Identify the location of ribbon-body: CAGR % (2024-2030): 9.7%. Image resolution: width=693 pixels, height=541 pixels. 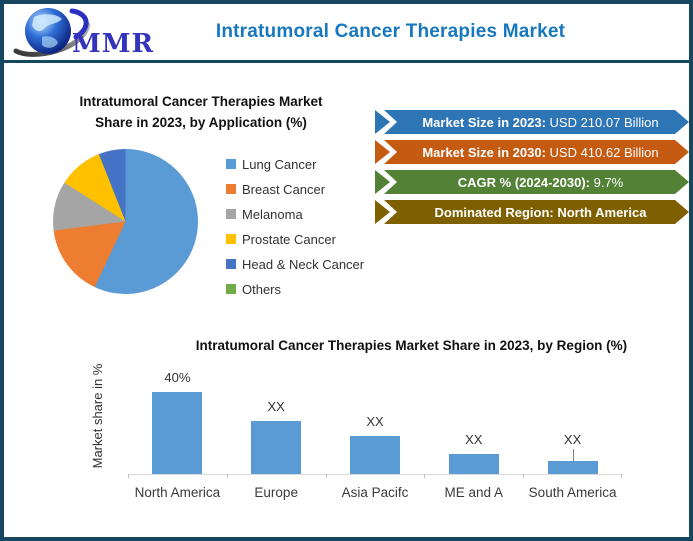
(536, 182).